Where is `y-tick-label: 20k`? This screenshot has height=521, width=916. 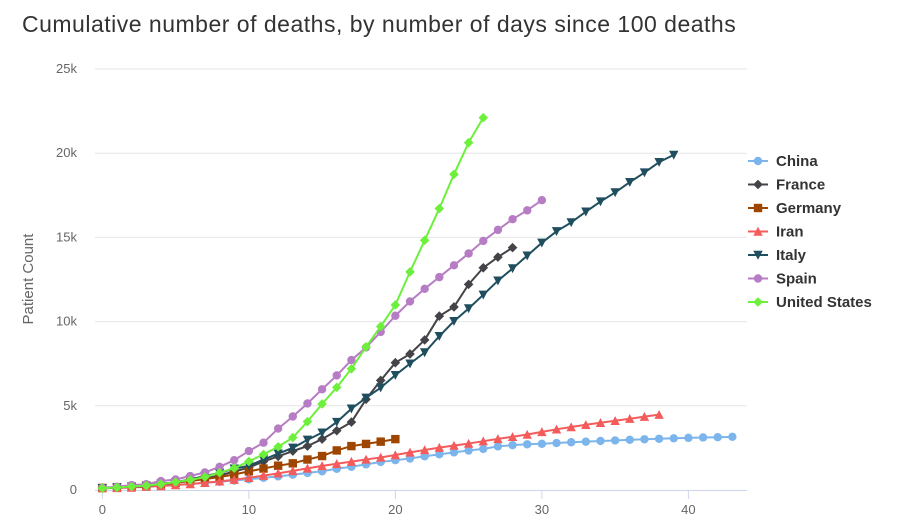 y-tick-label: 20k is located at coordinates (66, 152).